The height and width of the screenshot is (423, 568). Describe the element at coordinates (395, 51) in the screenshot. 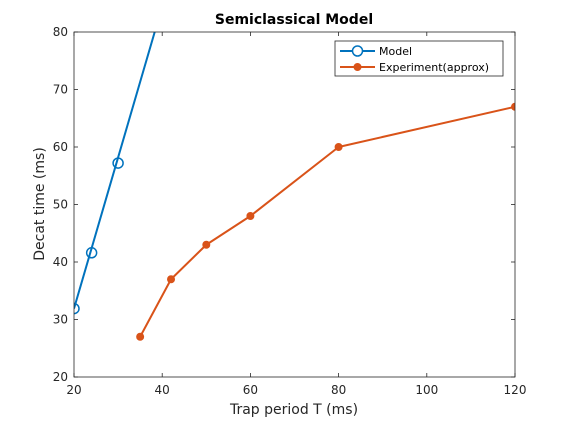

I see `legend-label-0: Model` at that location.